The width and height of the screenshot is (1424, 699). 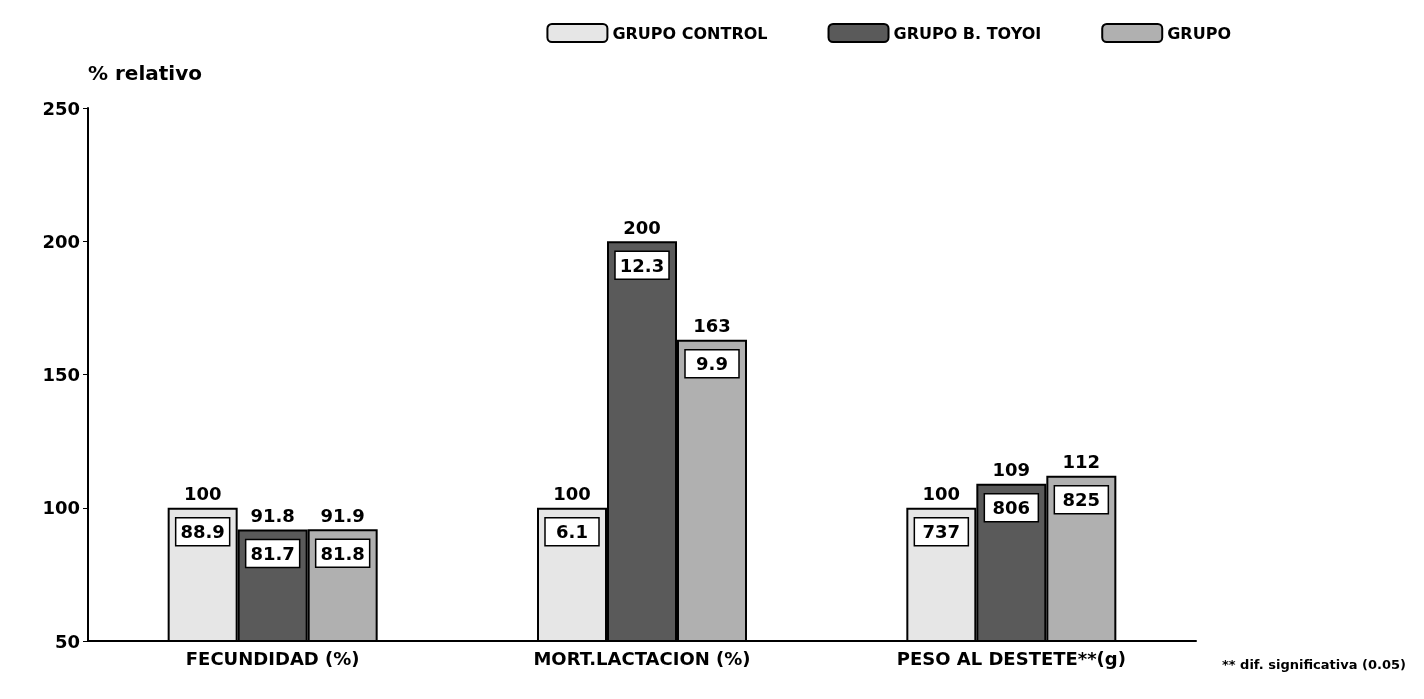 I want to click on annotation: 12.3, so click(x=642, y=265).